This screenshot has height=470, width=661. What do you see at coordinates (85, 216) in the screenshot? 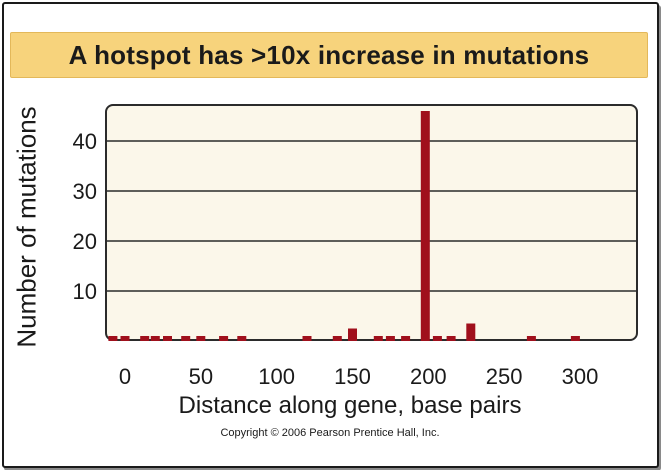
I see `y-tick-labels: 10 20 30 40` at bounding box center [85, 216].